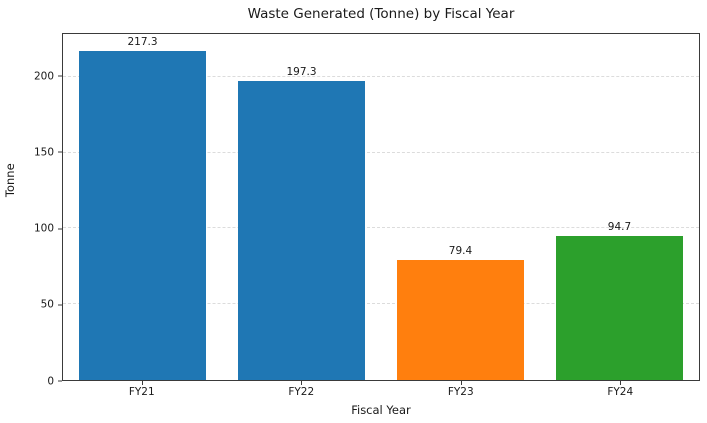 This screenshot has width=707, height=423. What do you see at coordinates (460, 250) in the screenshot?
I see `bar-value-label: 79.4` at bounding box center [460, 250].